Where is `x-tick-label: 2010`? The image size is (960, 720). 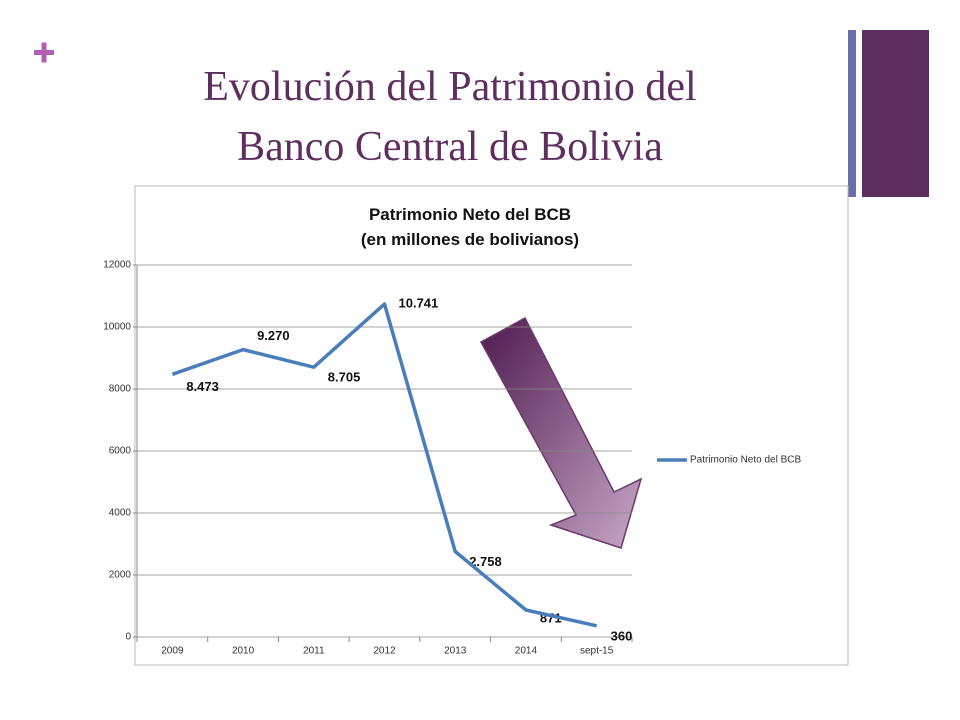 x-tick-label: 2010 is located at coordinates (243, 651).